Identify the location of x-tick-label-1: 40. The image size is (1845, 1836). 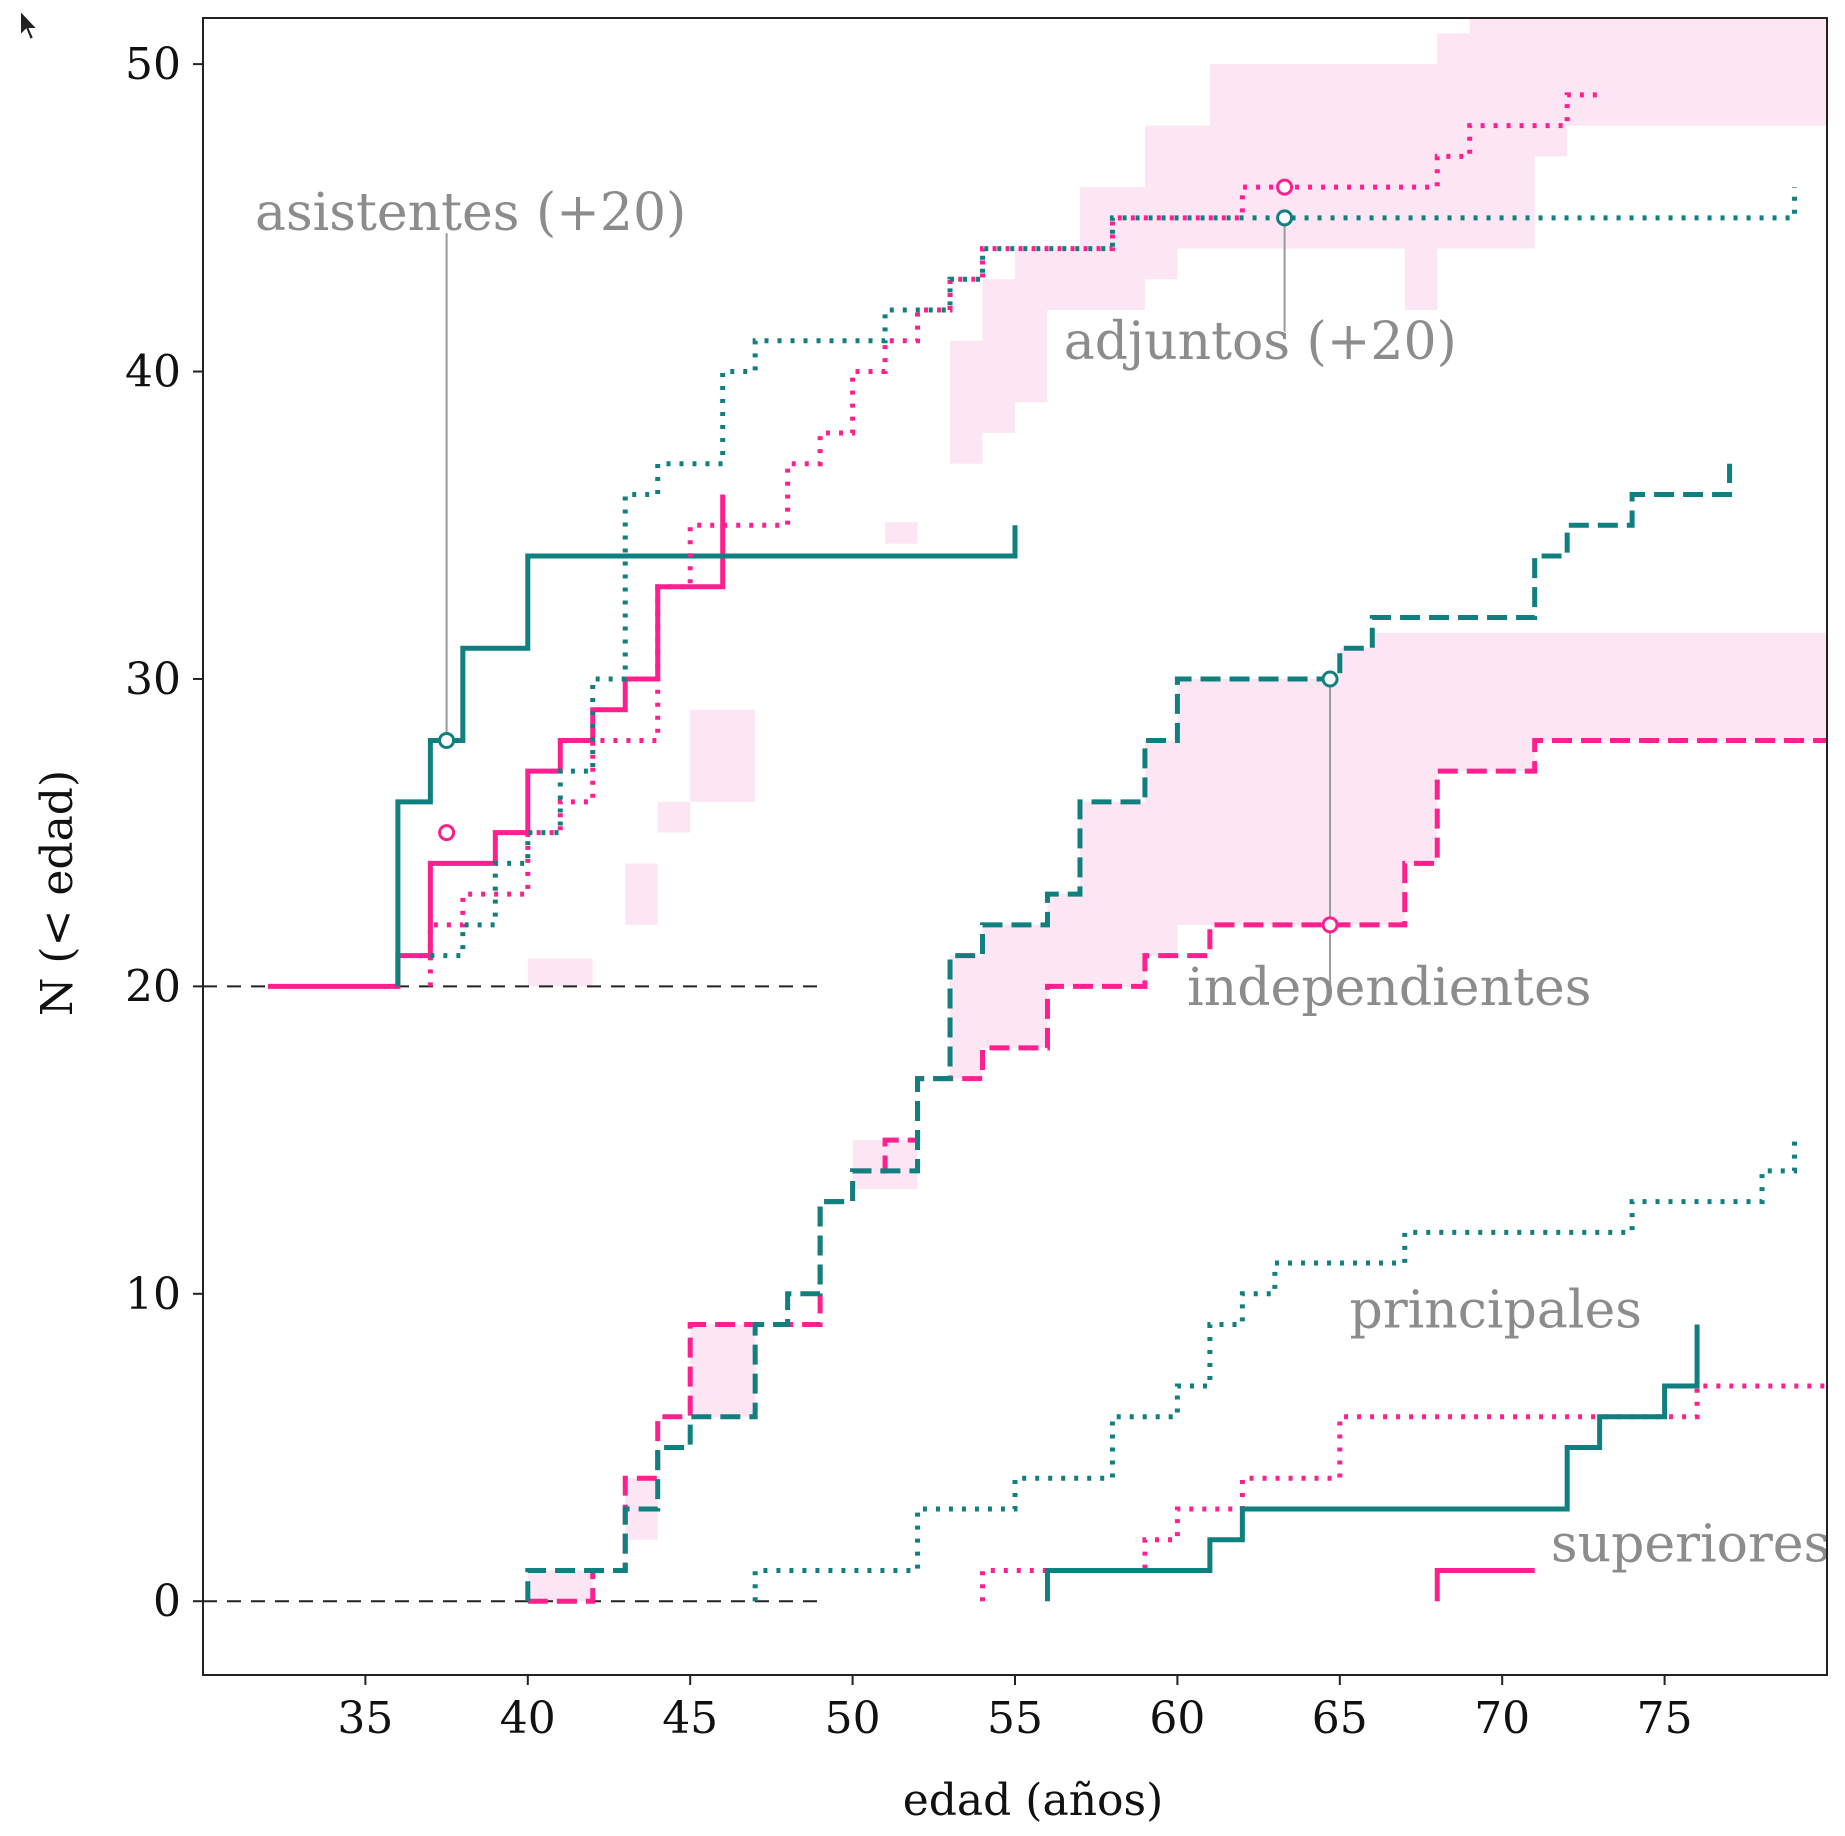
(528, 1718).